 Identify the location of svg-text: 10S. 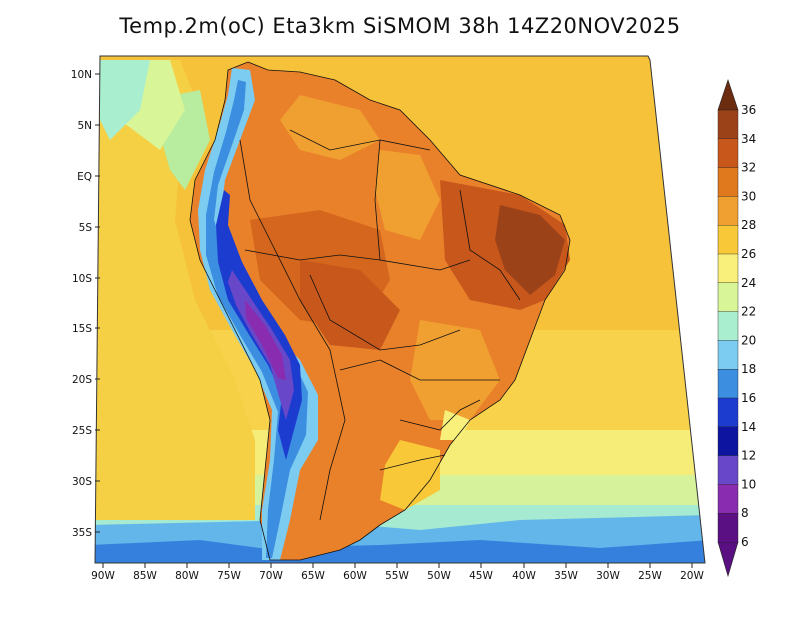
(82, 279).